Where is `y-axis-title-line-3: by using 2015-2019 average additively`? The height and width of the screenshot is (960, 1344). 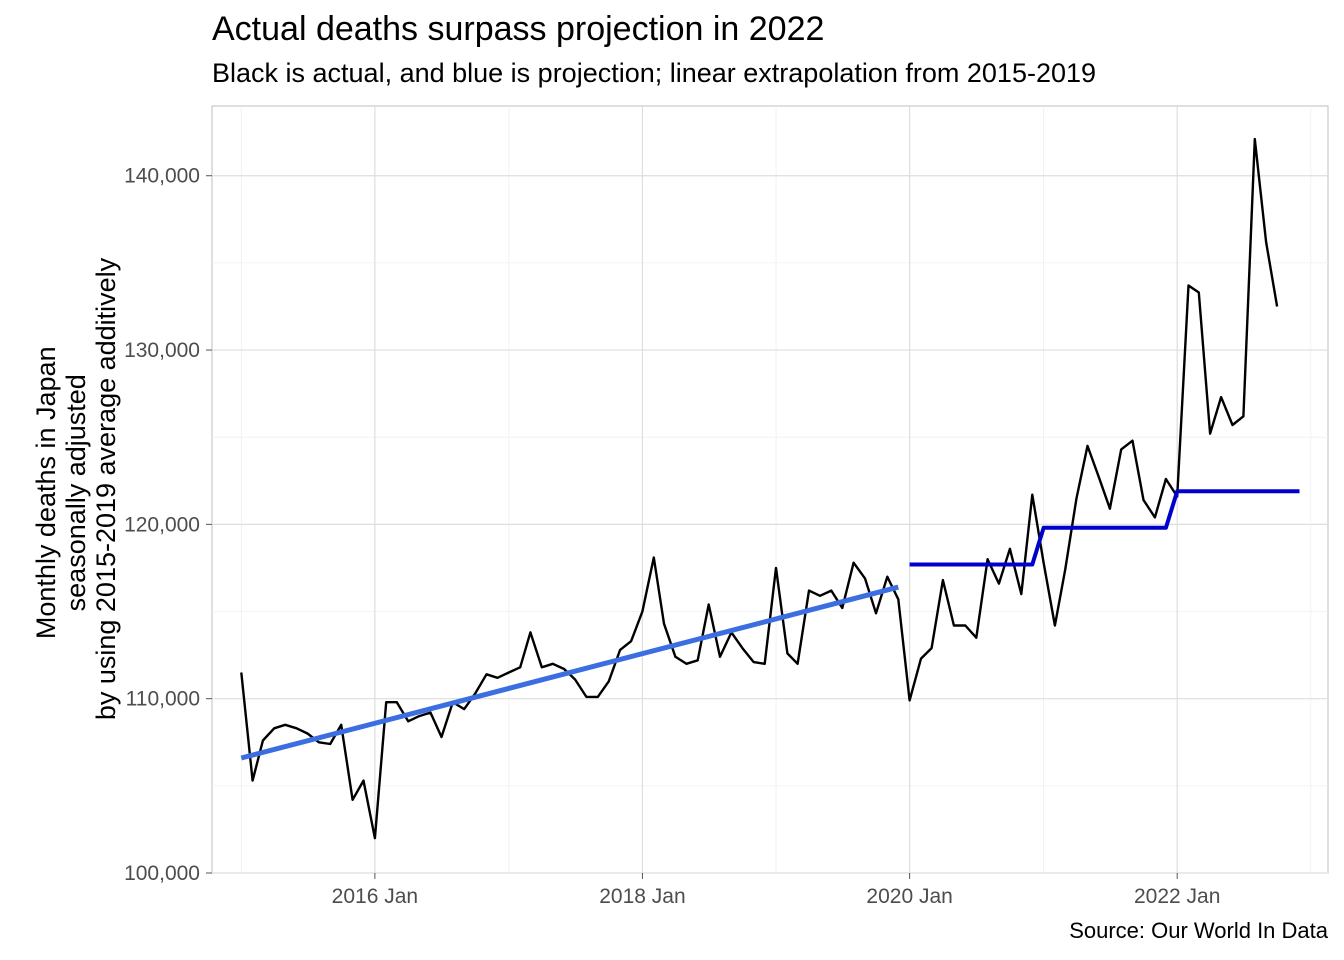
y-axis-title-line-3: by using 2015-2019 average additively is located at coordinates (106, 488).